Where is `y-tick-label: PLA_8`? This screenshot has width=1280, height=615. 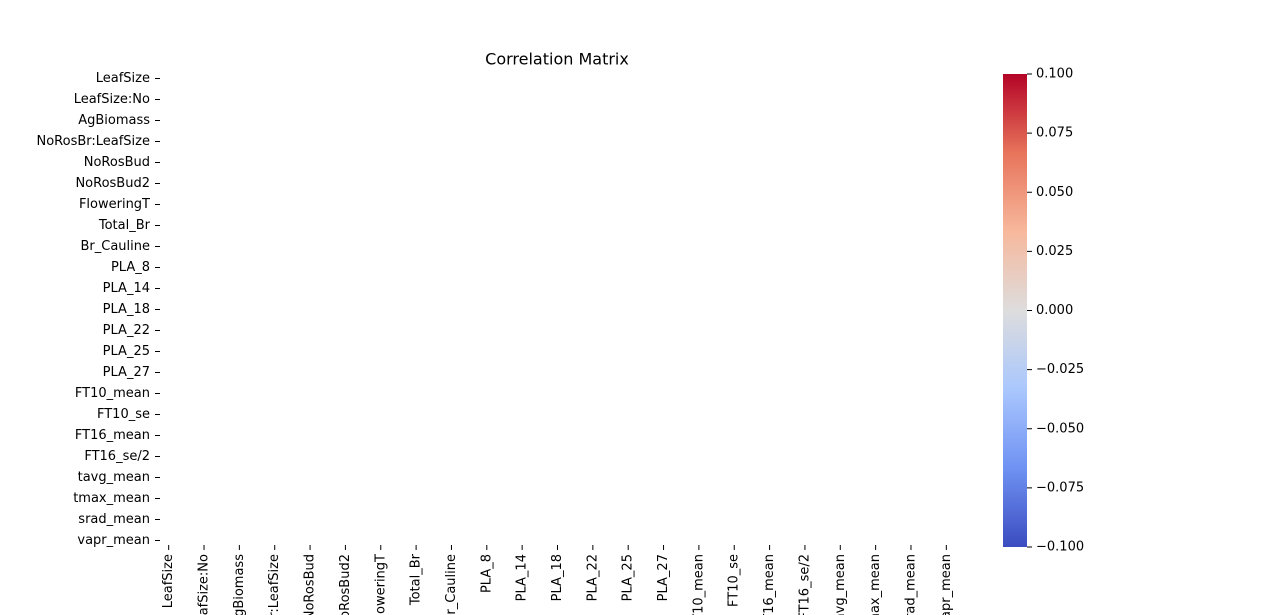
y-tick-label: PLA_8 is located at coordinates (130, 267).